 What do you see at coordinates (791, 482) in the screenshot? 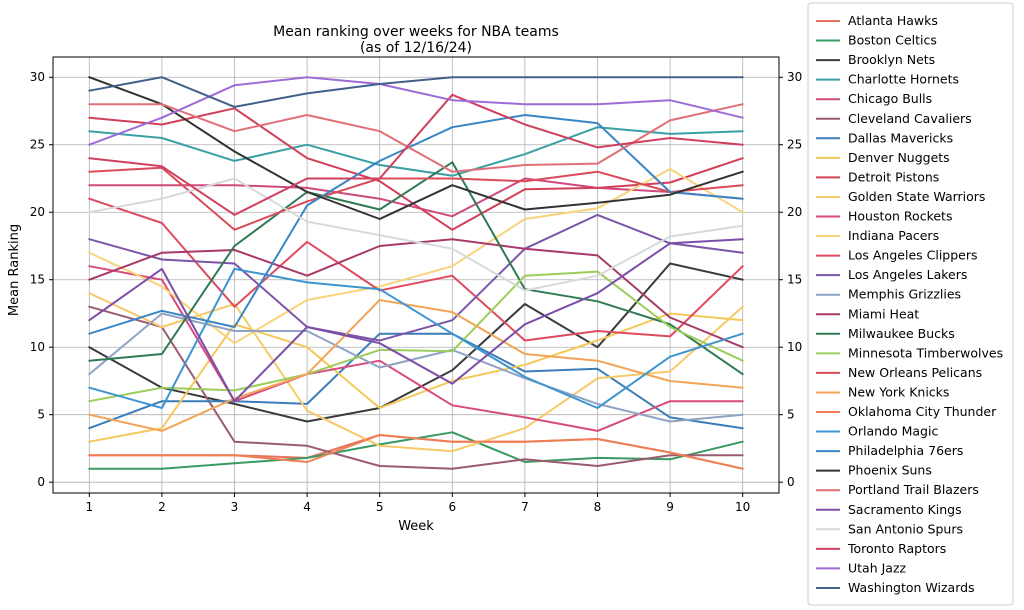
I see `y-tick-label-right: 0` at bounding box center [791, 482].